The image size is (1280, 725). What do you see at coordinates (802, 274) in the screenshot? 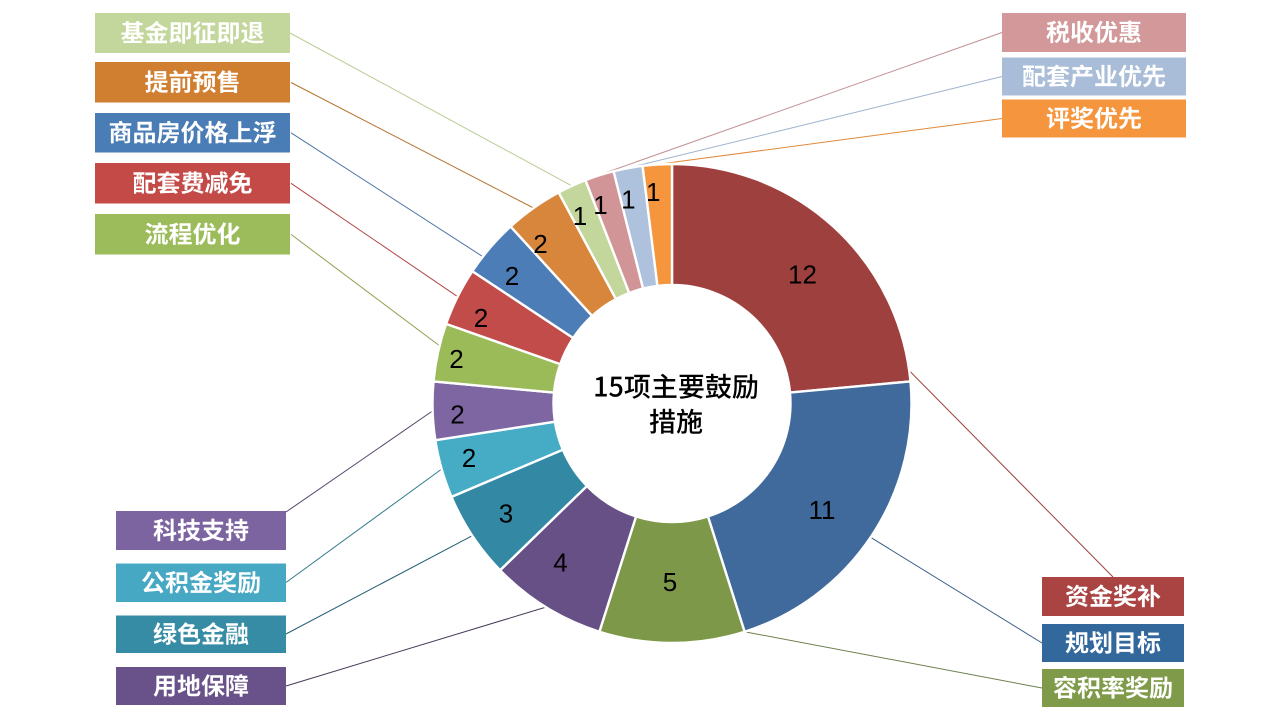
I see `svg-text: 12` at bounding box center [802, 274].